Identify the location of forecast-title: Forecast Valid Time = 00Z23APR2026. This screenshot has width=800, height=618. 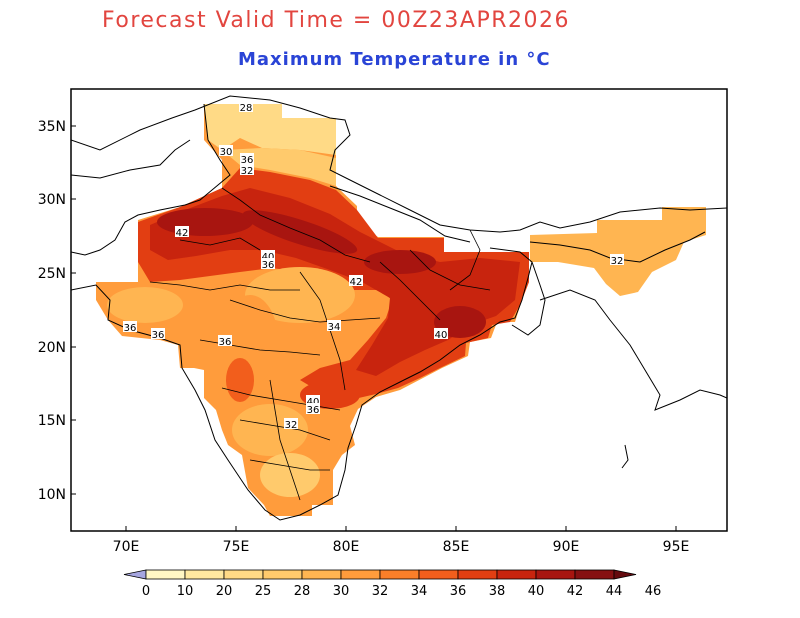
(336, 20).